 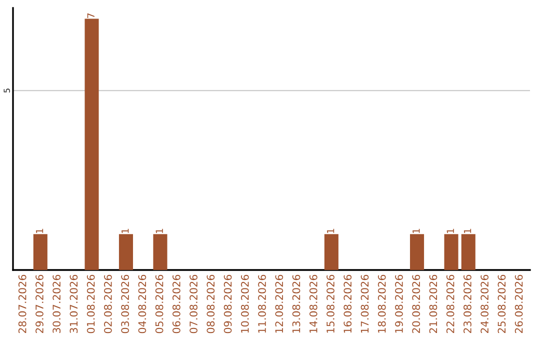 What do you see at coordinates (74, 304) in the screenshot?
I see `x-tick-label: 31.07.2026` at bounding box center [74, 304].